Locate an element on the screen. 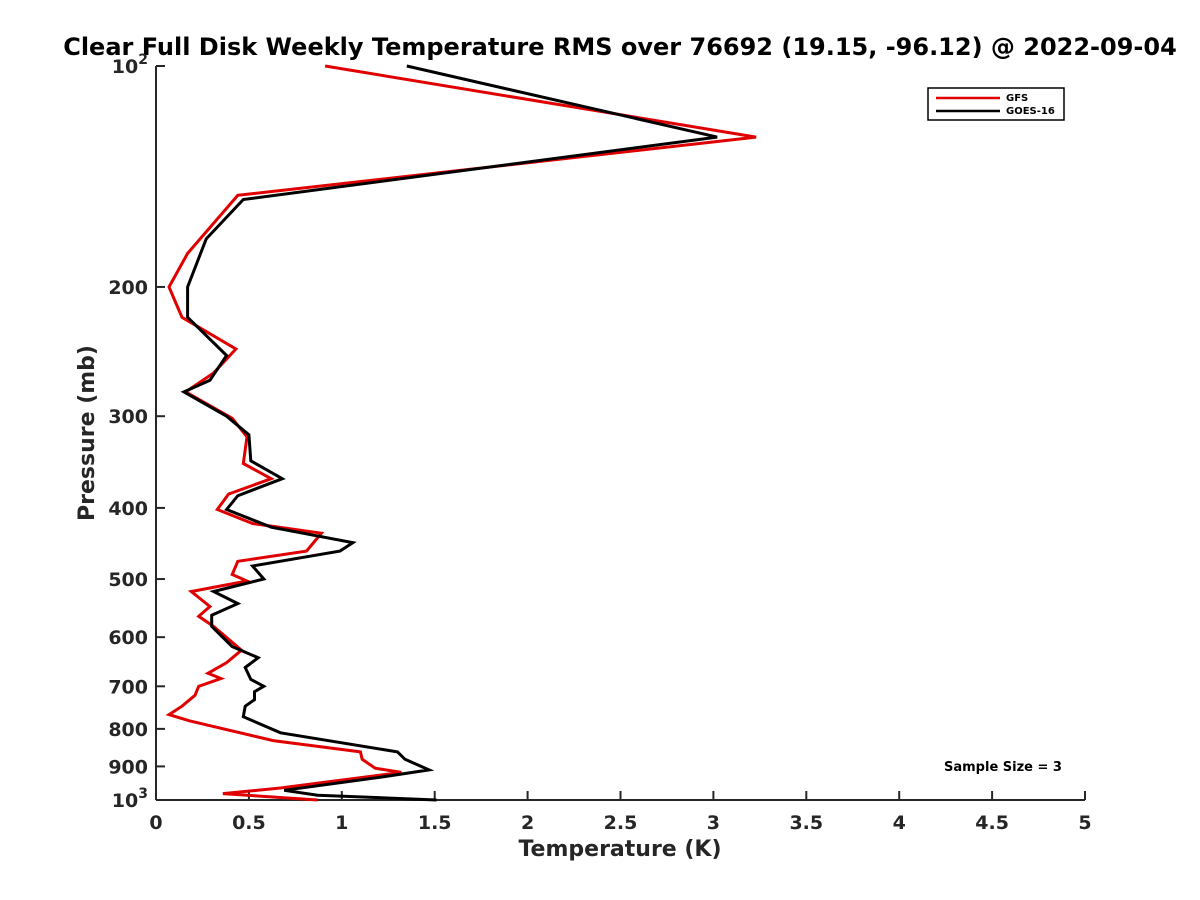  x-tick-label: 3.5 is located at coordinates (806, 823).